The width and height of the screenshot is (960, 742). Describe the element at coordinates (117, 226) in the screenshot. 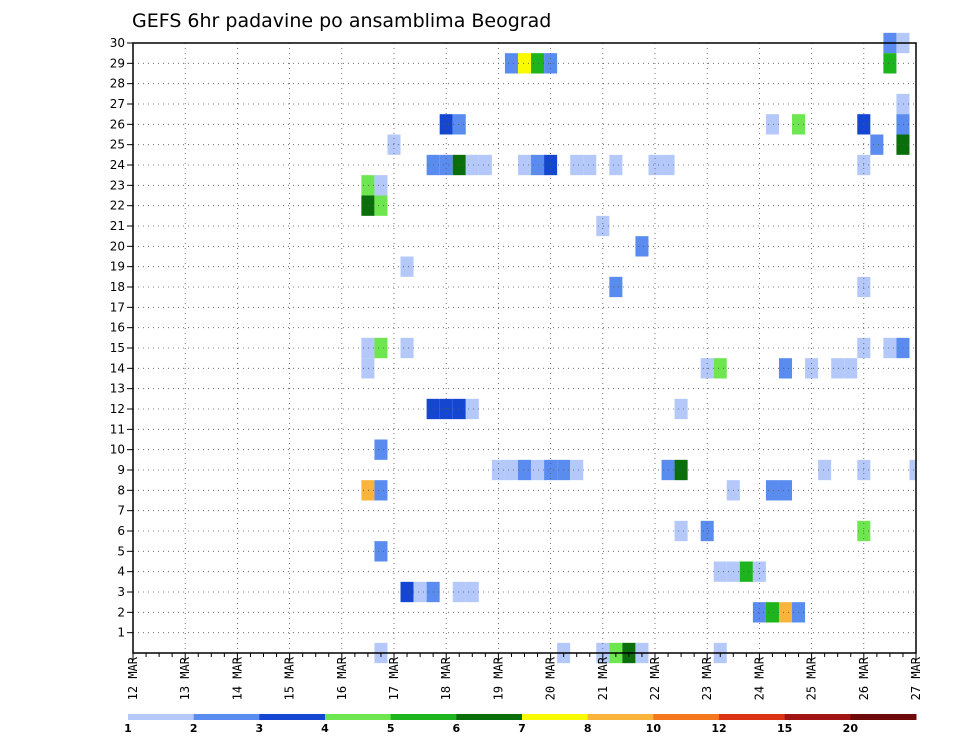

I see `y-tick-label: 21` at that location.